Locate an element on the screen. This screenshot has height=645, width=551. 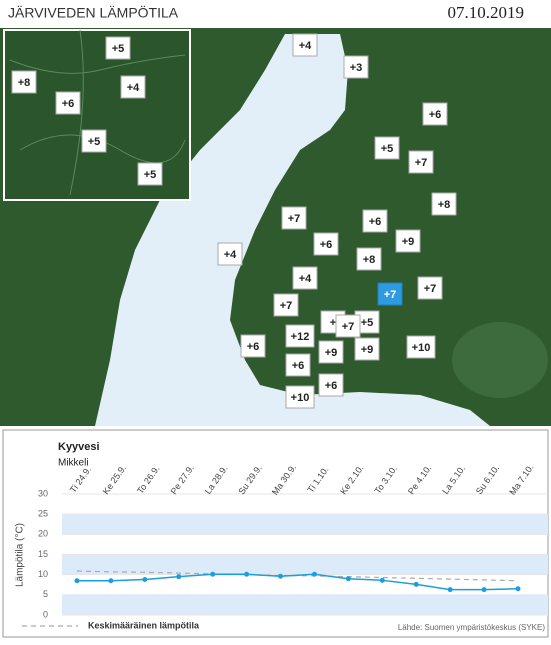
y-tick-label: 0 is located at coordinates (45, 614).